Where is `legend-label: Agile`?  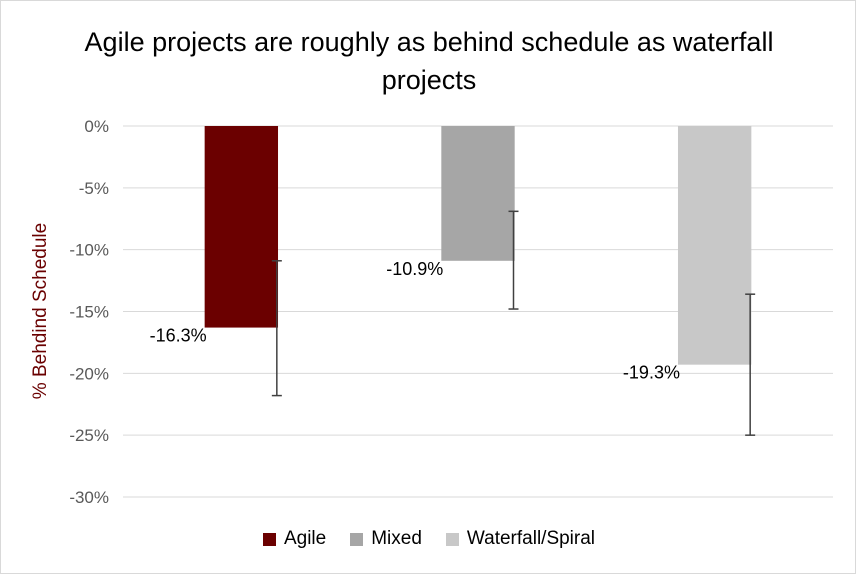 legend-label: Agile is located at coordinates (305, 538).